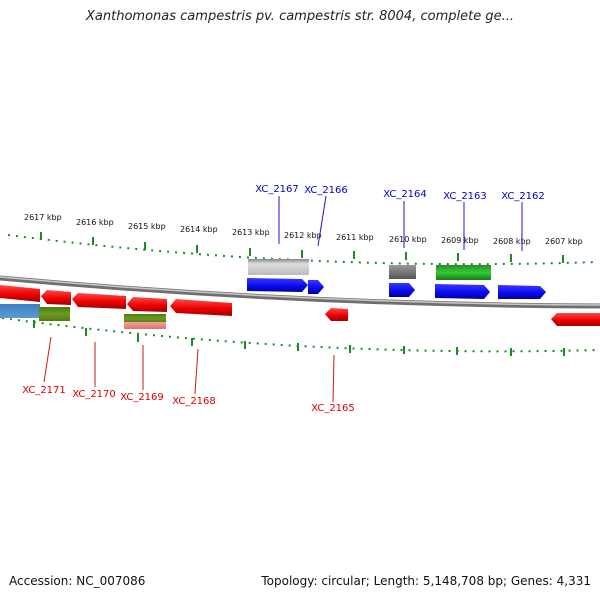 Image resolution: width=600 pixels, height=600 pixels. What do you see at coordinates (95, 222) in the screenshot?
I see `kbp-label: 2616 kbp` at bounding box center [95, 222].